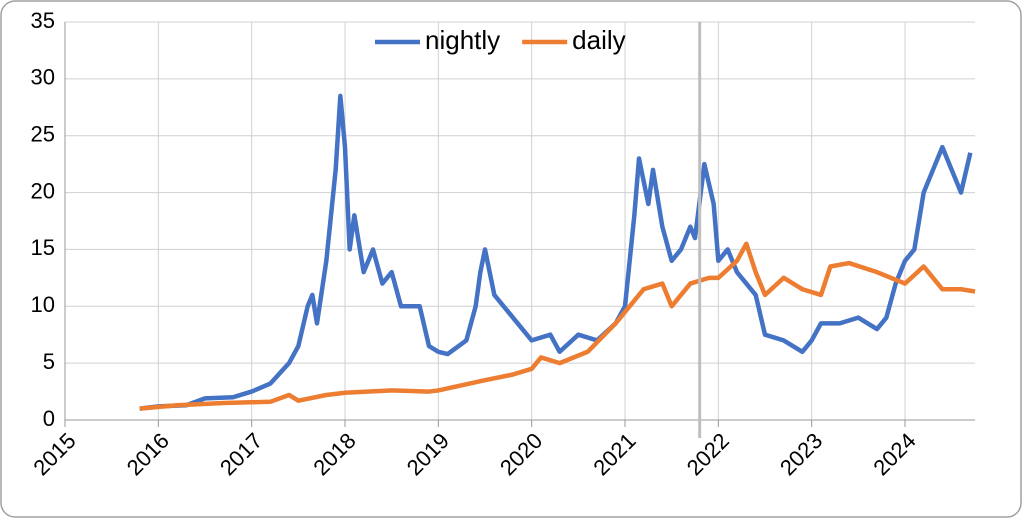 The height and width of the screenshot is (520, 1024). I want to click on y-tick-label: 25, so click(43, 134).